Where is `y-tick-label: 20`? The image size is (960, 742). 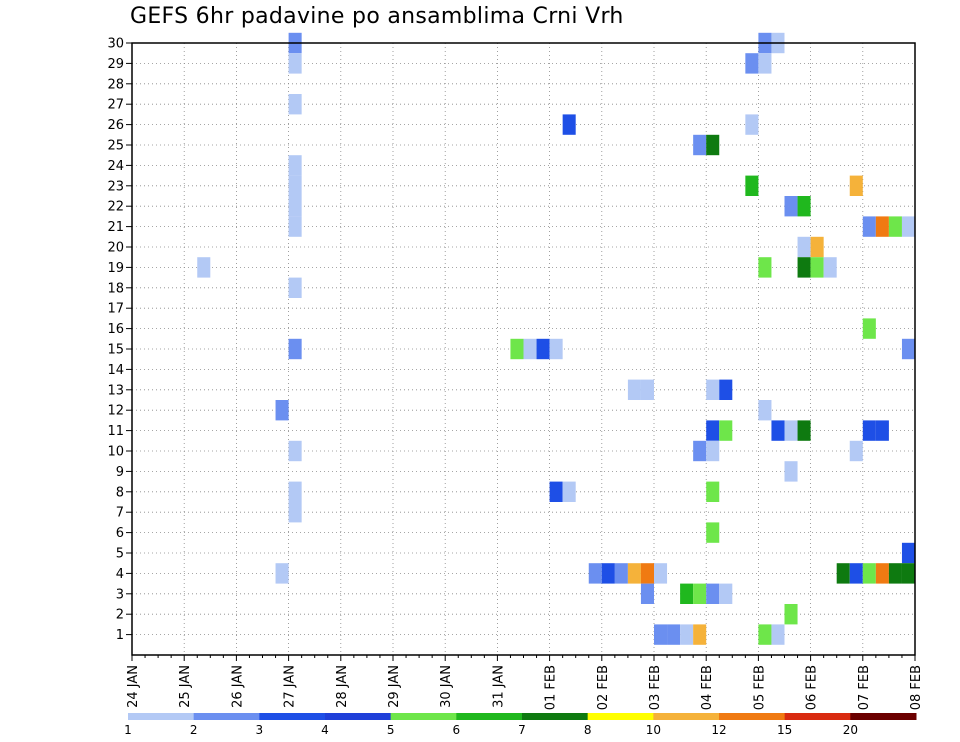 y-tick-label: 20 is located at coordinates (115, 248).